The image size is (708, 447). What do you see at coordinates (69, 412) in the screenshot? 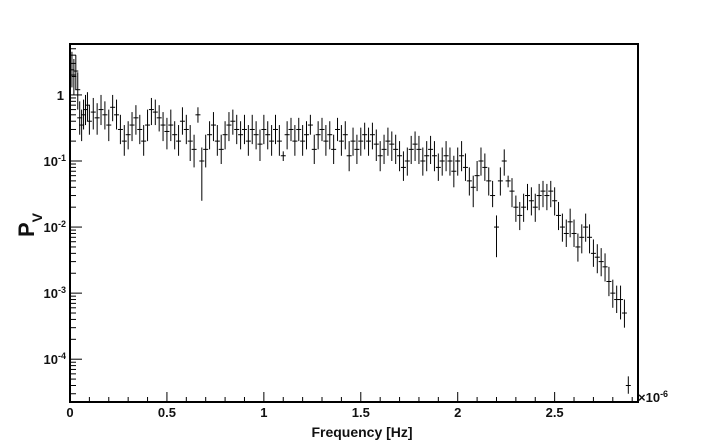
I see `x-tick-label: 0` at bounding box center [69, 412].